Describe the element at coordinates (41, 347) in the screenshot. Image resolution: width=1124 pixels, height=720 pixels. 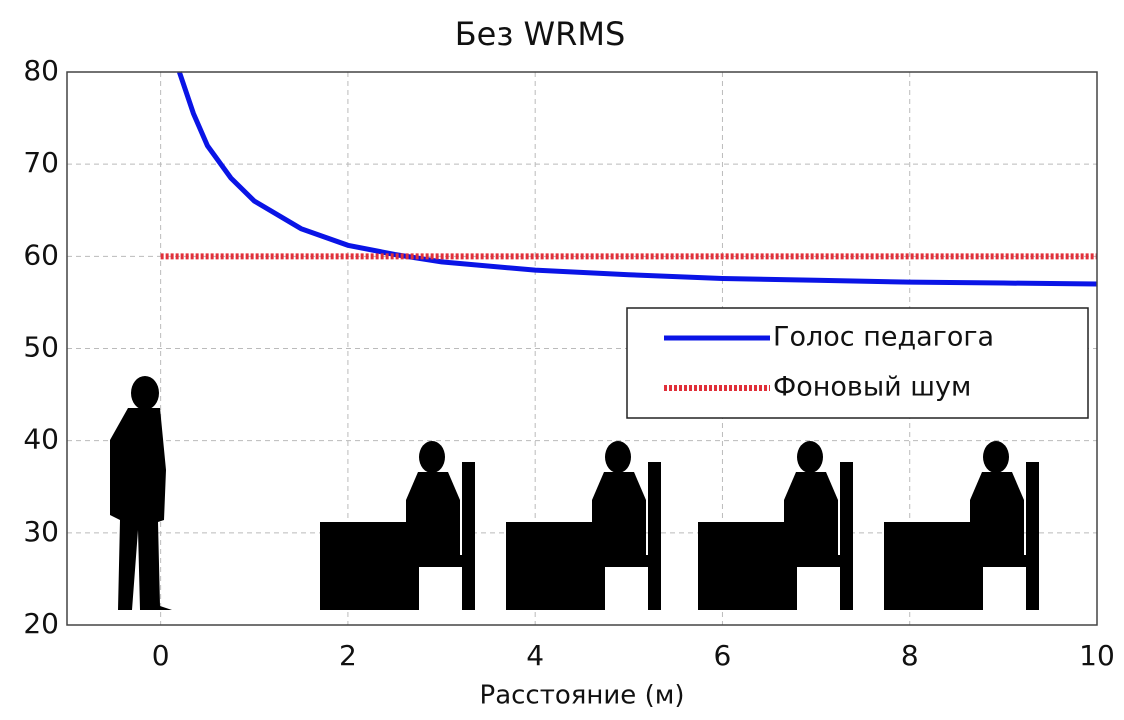
I see `y-tick-label: 50` at that location.